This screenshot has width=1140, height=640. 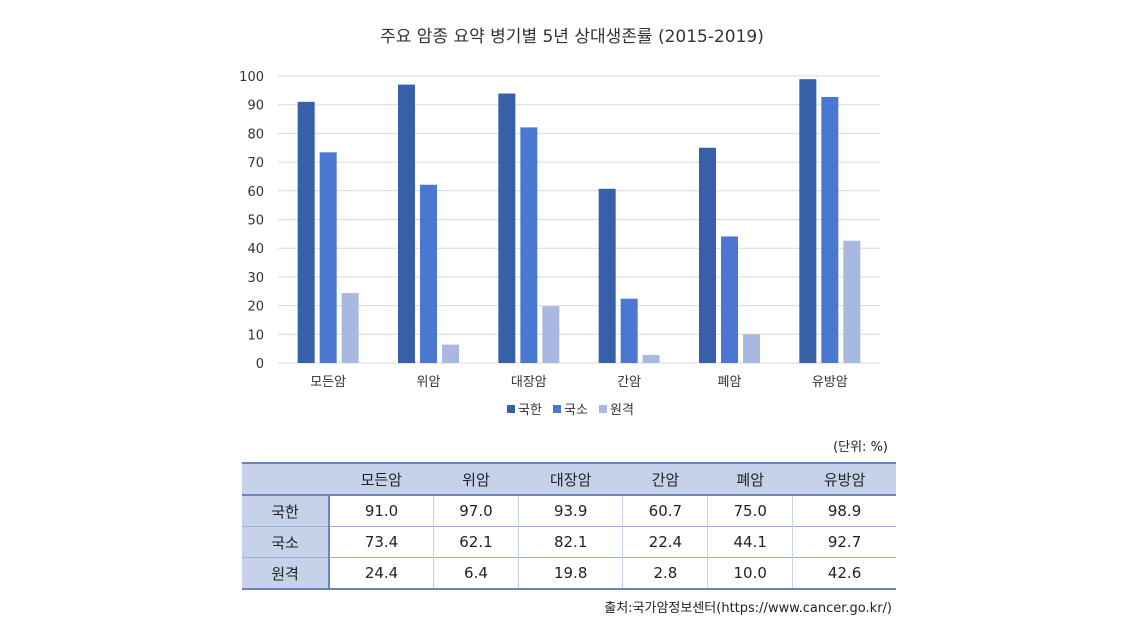 What do you see at coordinates (529, 245) in the screenshot?
I see `bar-국소-대장암` at bounding box center [529, 245].